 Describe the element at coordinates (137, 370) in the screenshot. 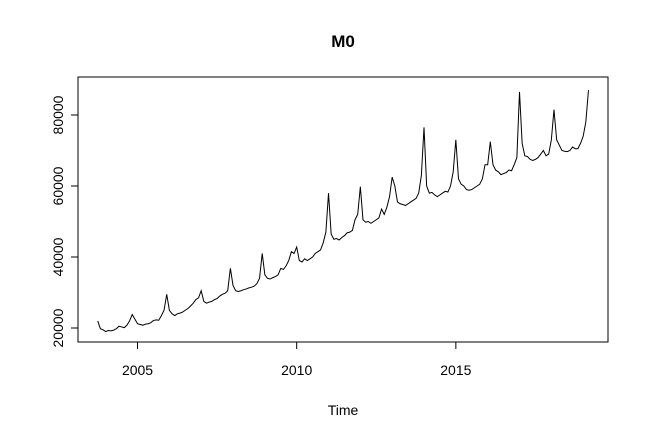

I see `x-tick-label: 2005` at that location.